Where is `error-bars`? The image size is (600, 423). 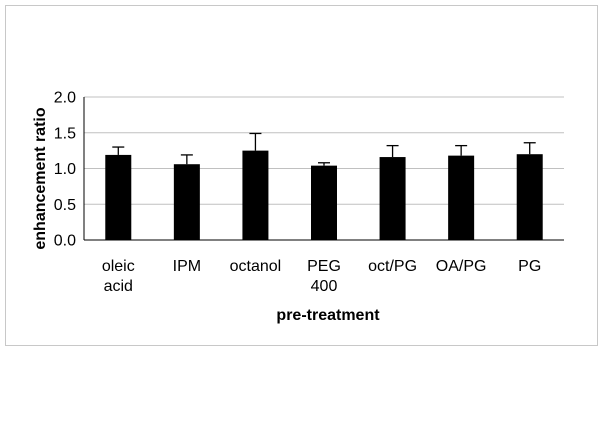 error-bars is located at coordinates (324, 149).